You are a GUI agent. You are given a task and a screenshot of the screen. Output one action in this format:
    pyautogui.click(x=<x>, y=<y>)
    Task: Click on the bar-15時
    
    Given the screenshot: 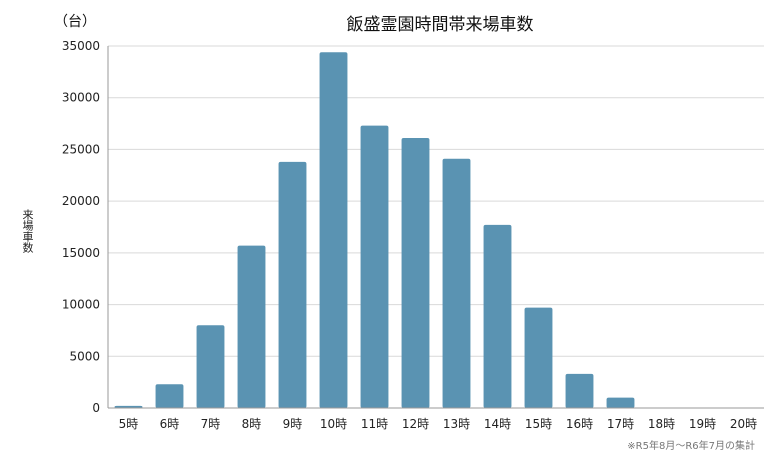 What is the action you would take?
    pyautogui.click(x=538, y=357)
    